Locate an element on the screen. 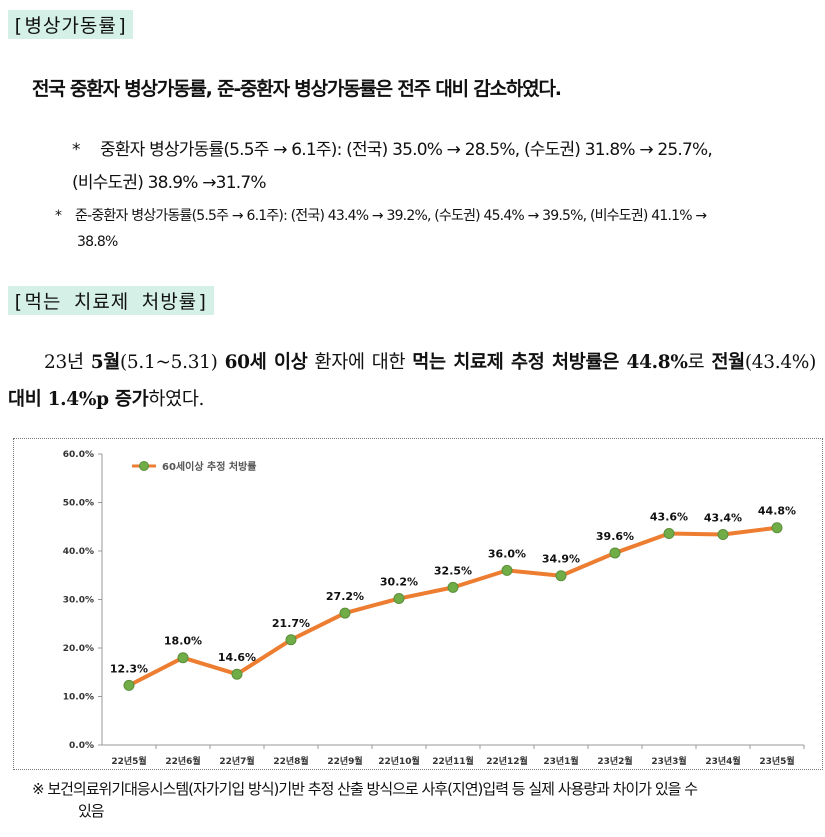 This screenshot has height=837, width=825. bed-occupancy-summary: 전국 중환자 병상가동률, 준-중환자 병상가동률은 전주 대비 감소하였다. is located at coordinates (297, 89).